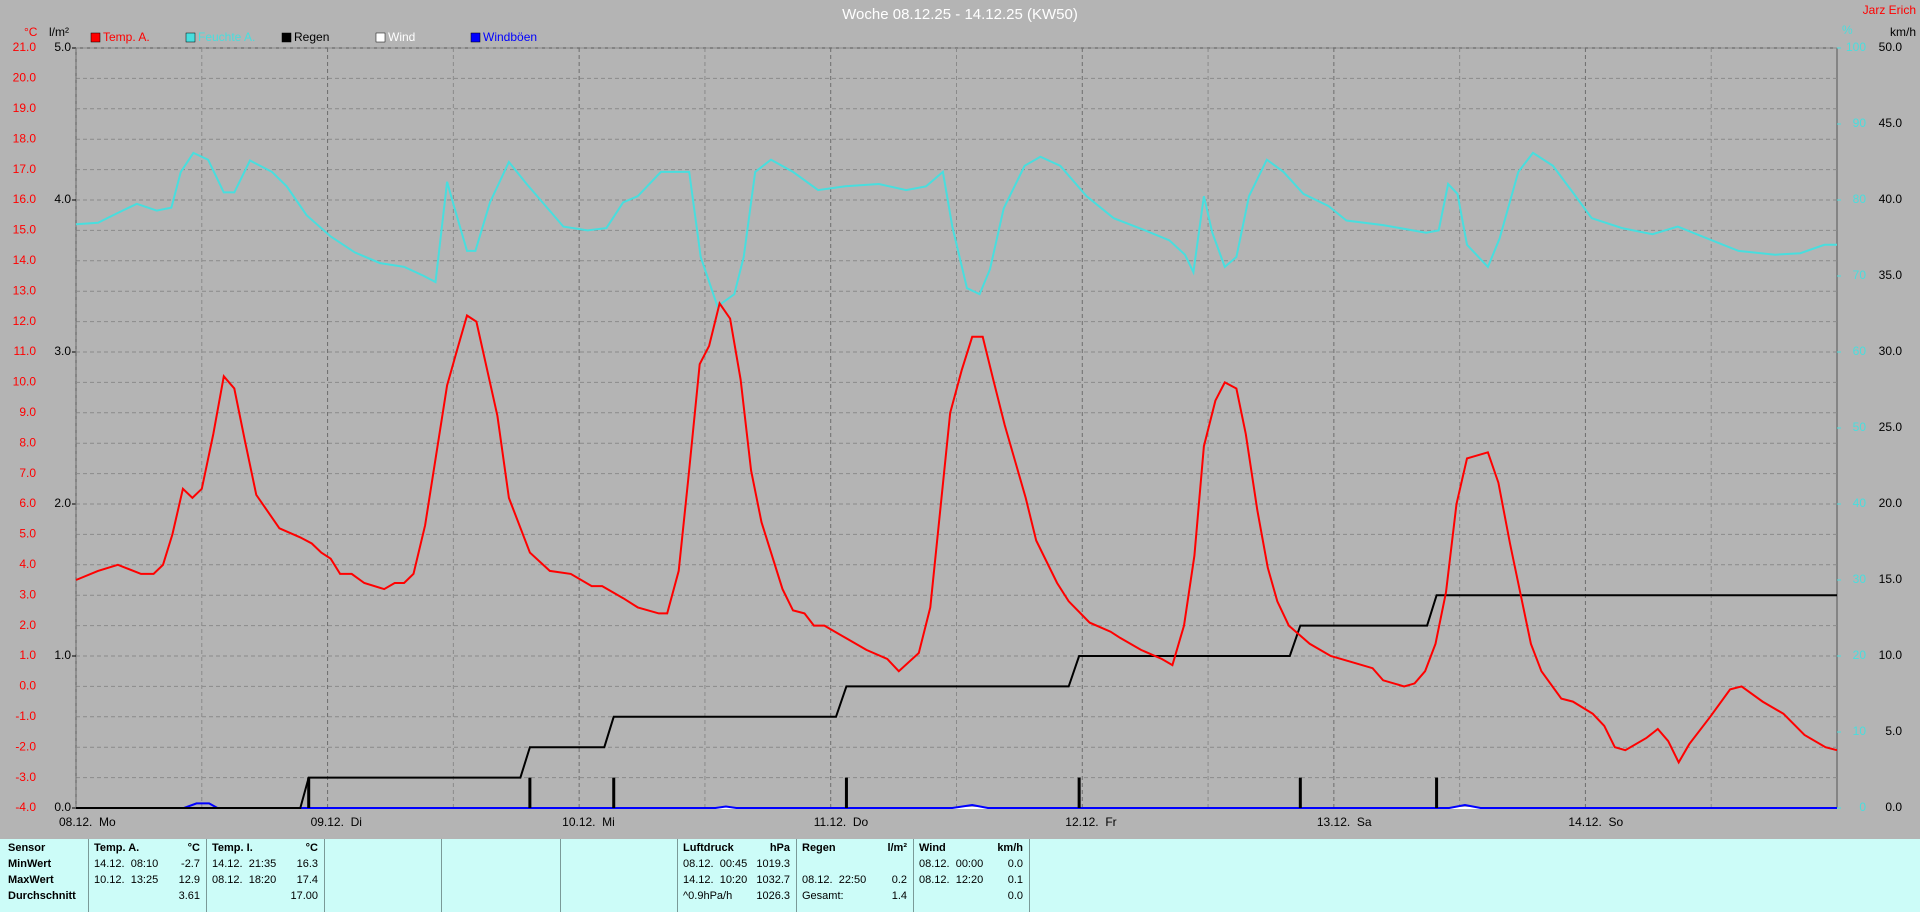  What do you see at coordinates (897, 848) in the screenshot?
I see `group-unit: l/m²` at bounding box center [897, 848].